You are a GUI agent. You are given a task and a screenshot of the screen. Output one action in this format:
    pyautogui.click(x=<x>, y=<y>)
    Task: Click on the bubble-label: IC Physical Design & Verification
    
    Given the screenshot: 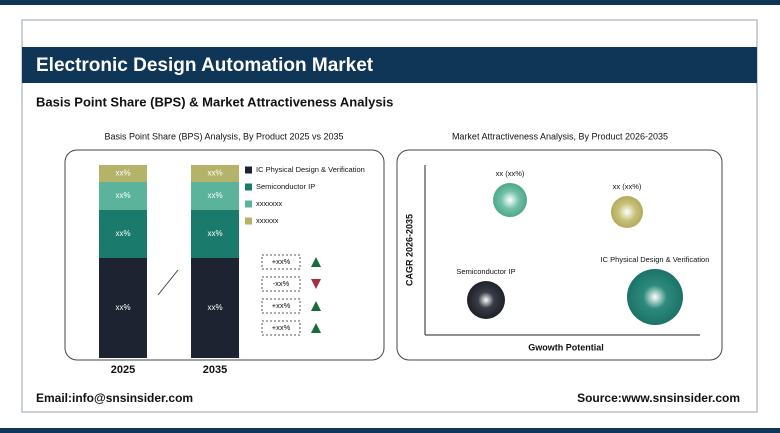 What is the action you would take?
    pyautogui.click(x=655, y=259)
    